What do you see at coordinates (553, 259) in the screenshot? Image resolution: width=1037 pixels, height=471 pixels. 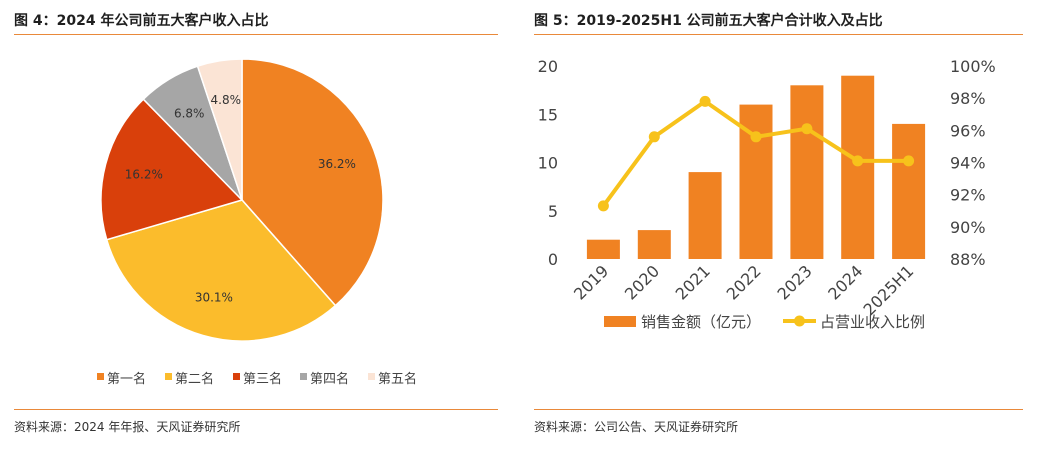 I see `left-axis-tick-label: 0` at bounding box center [553, 259].